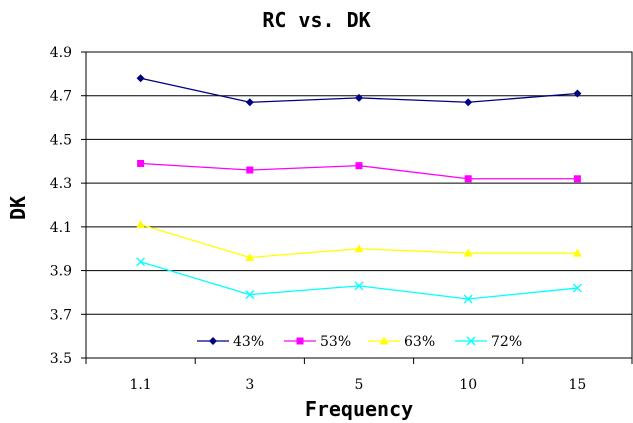  Describe the element at coordinates (359, 409) in the screenshot. I see `x-axis-label: Frequency` at that location.